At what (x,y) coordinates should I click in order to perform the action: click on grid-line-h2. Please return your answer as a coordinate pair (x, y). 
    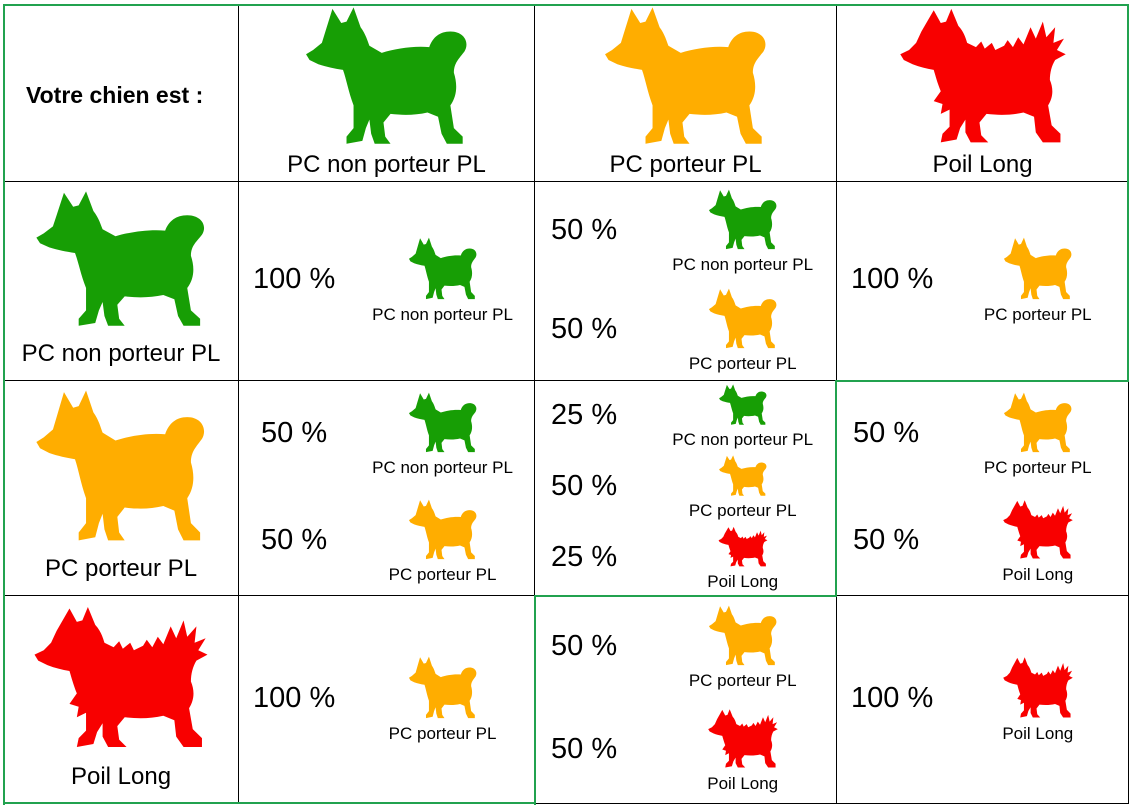
    Looking at the image, I should click on (566, 380).